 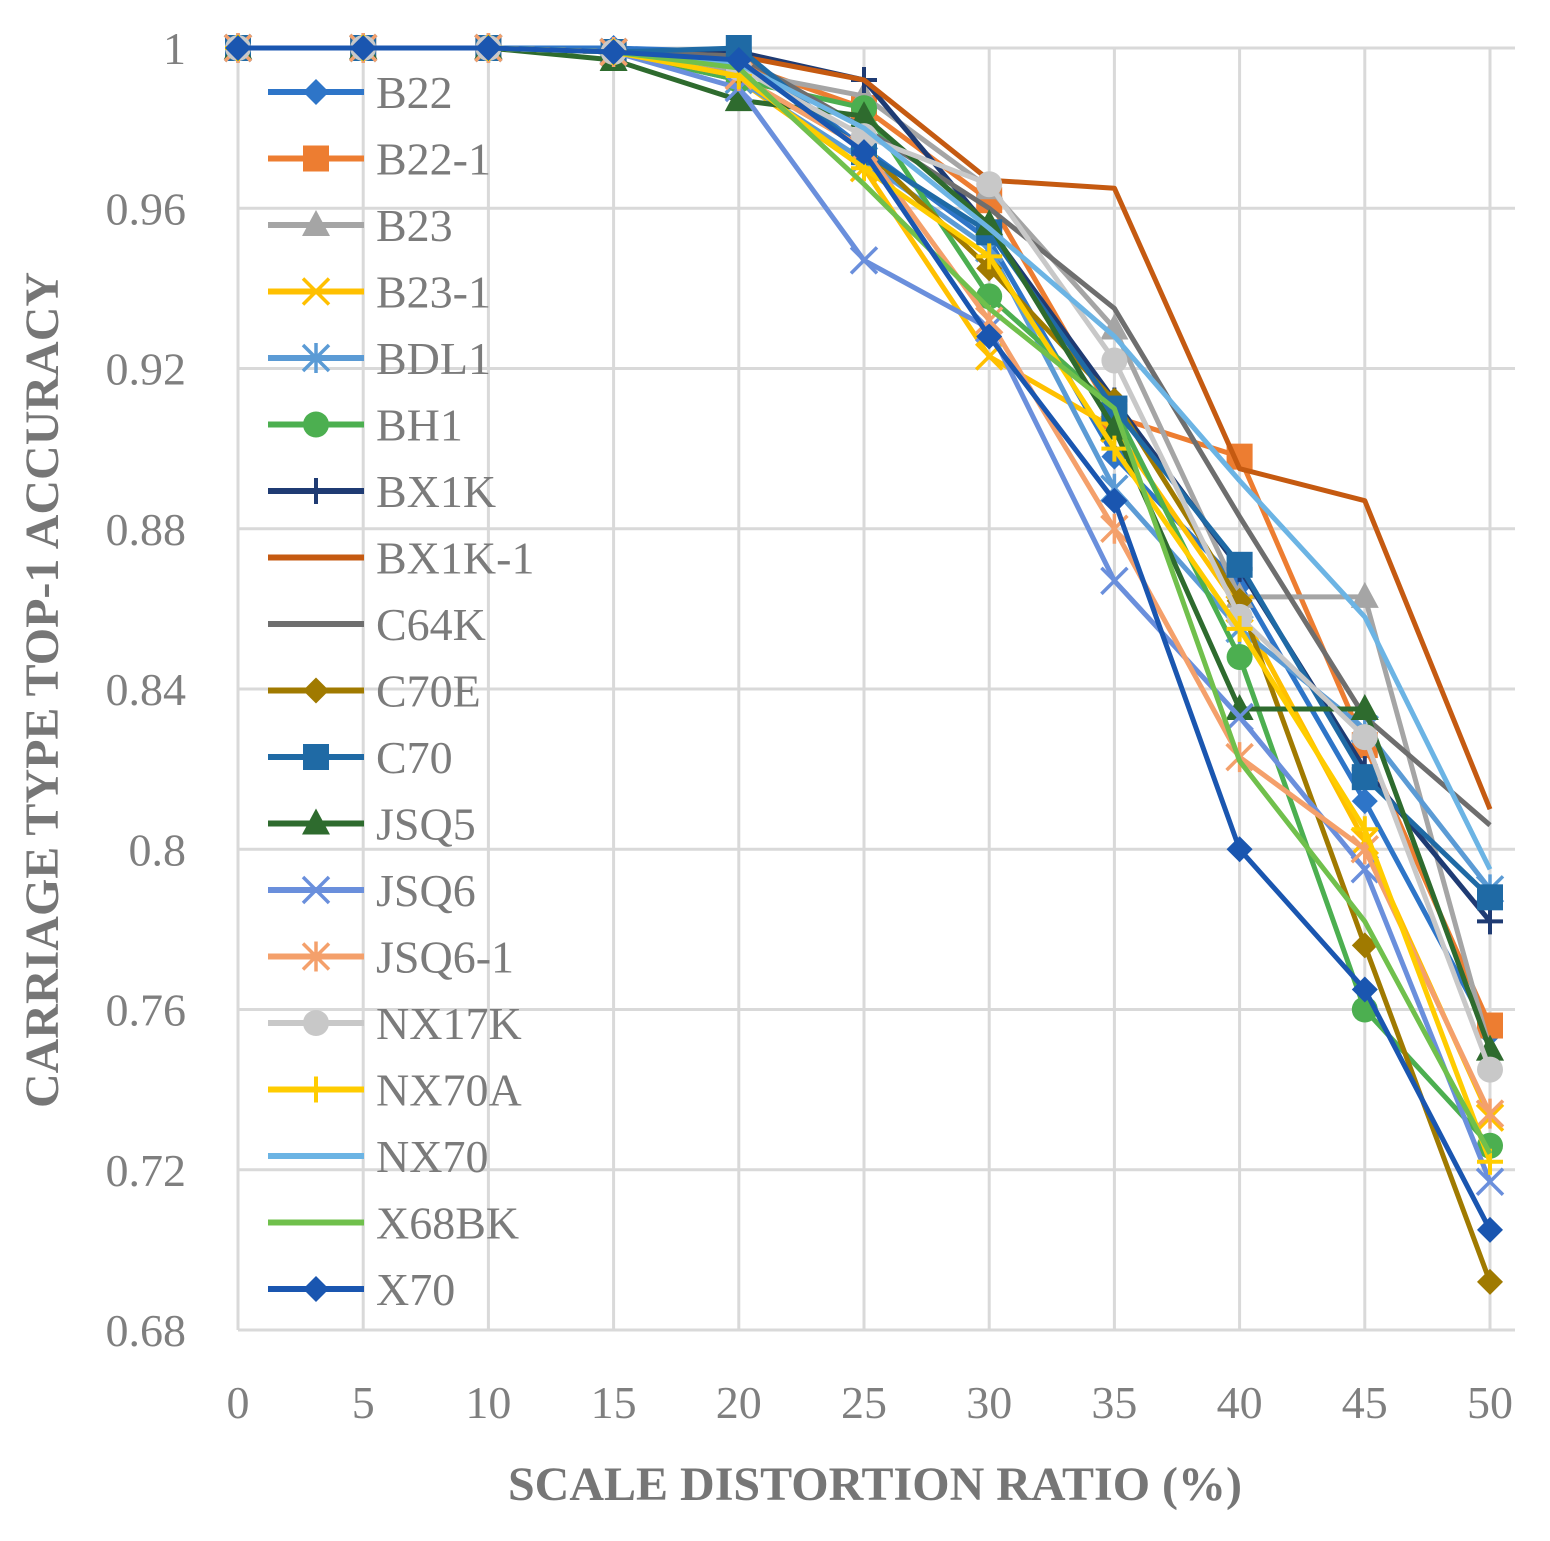 What do you see at coordinates (382, 491) in the screenshot?
I see `legend-item: BX1K` at bounding box center [382, 491].